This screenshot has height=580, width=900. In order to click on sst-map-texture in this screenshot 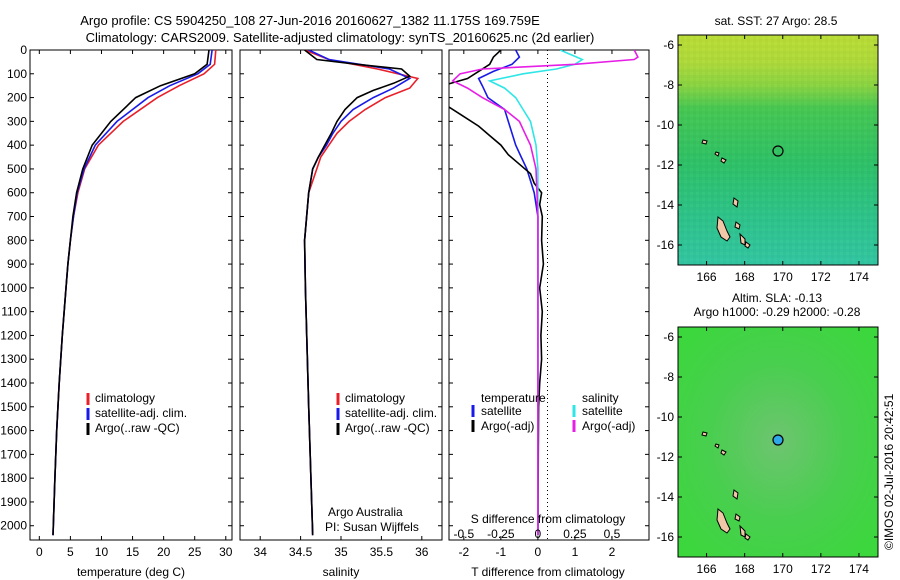, I will do `click(778, 150)`.